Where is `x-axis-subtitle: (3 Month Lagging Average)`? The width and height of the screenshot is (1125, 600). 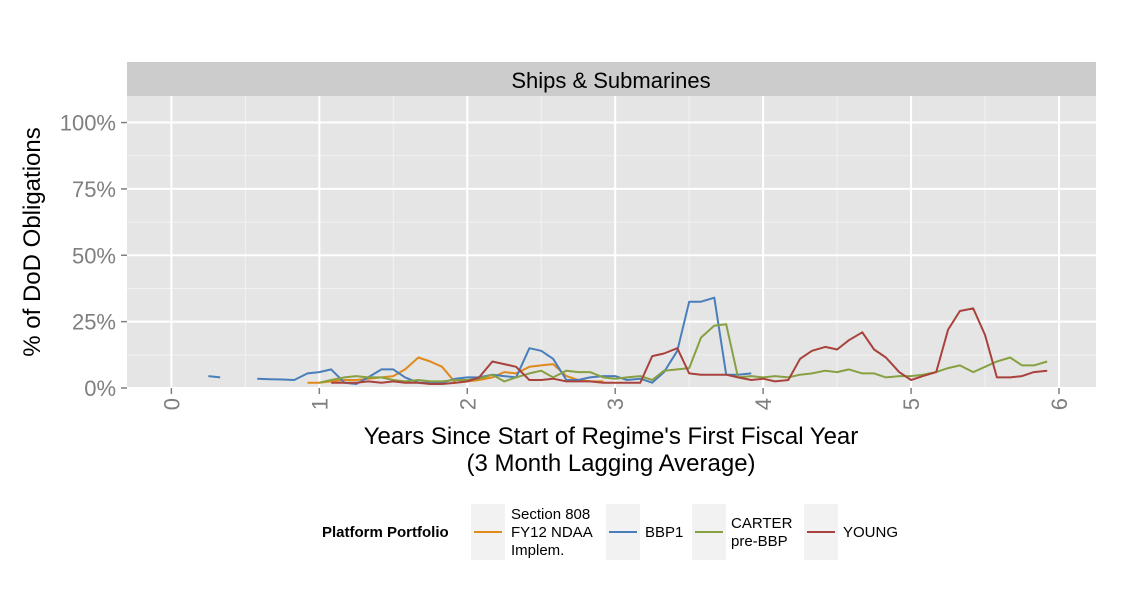
x-axis-subtitle: (3 Month Lagging Average) is located at coordinates (610, 463).